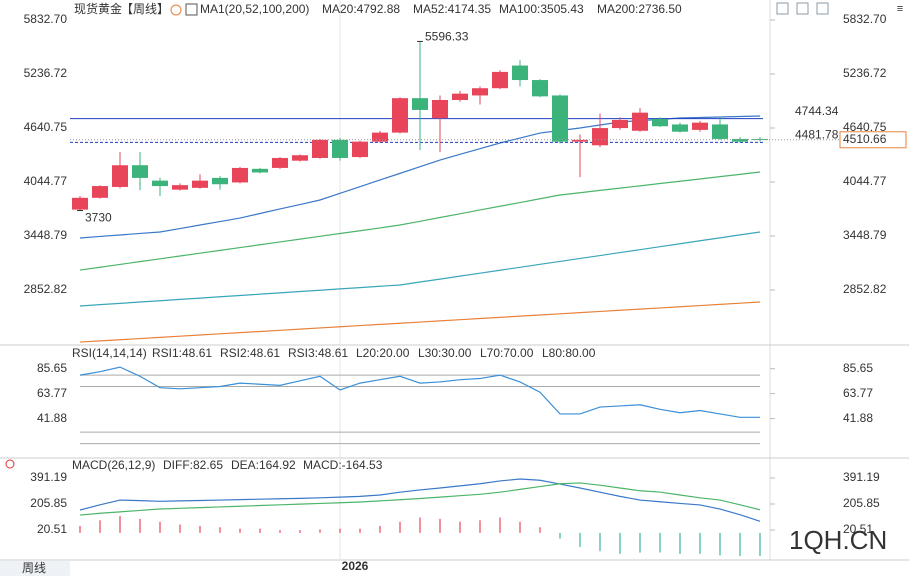  What do you see at coordinates (145, 9) in the screenshot?
I see `period-label: 【周线】` at bounding box center [145, 9].